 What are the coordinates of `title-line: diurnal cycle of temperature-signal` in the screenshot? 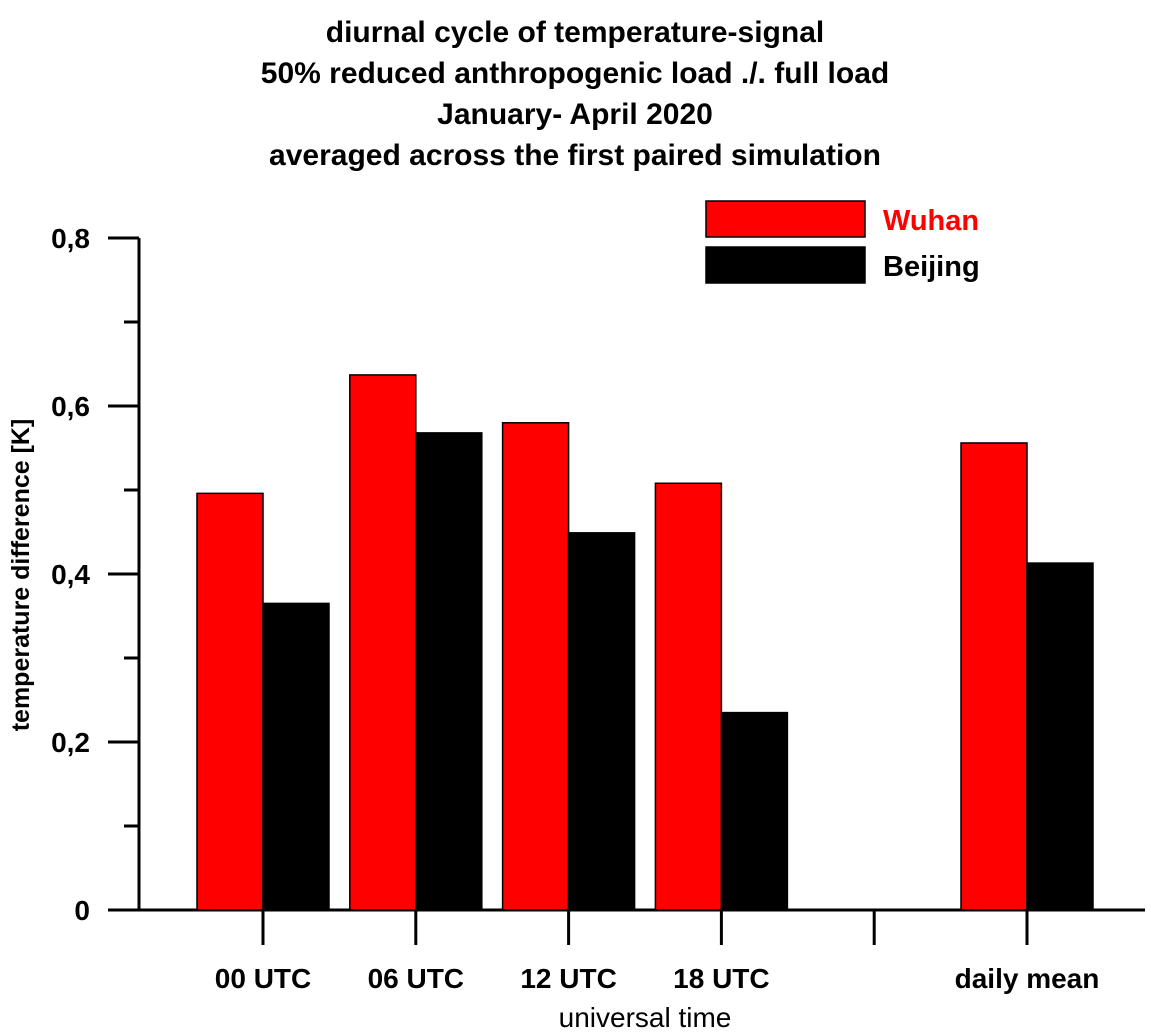 It's located at (575, 32).